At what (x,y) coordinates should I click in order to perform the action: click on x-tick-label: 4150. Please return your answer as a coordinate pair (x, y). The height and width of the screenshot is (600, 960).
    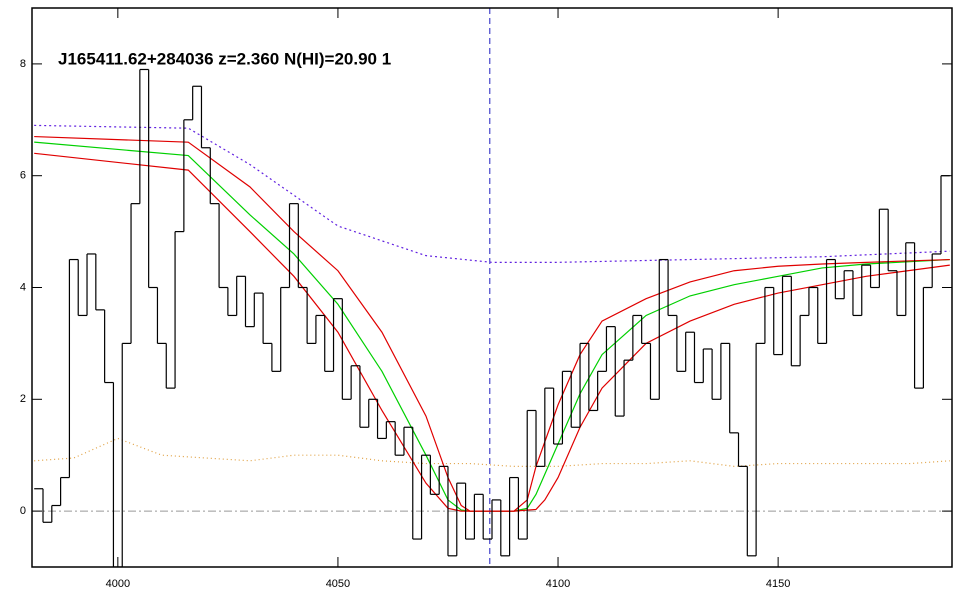
    Looking at the image, I should click on (778, 584).